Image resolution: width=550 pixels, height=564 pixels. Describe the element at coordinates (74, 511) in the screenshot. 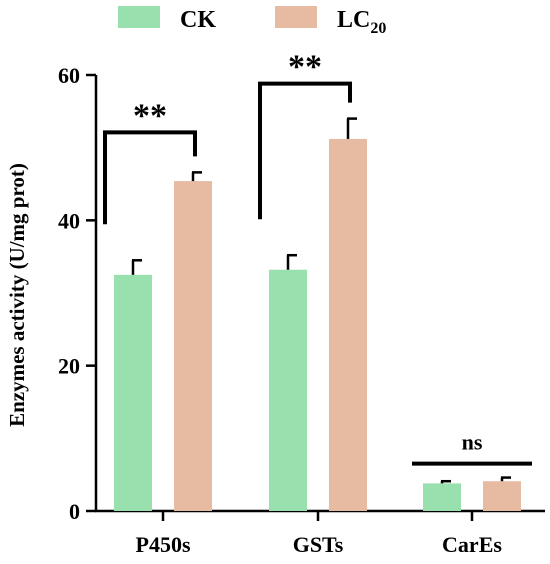

I see `y-tick-label: 0` at that location.